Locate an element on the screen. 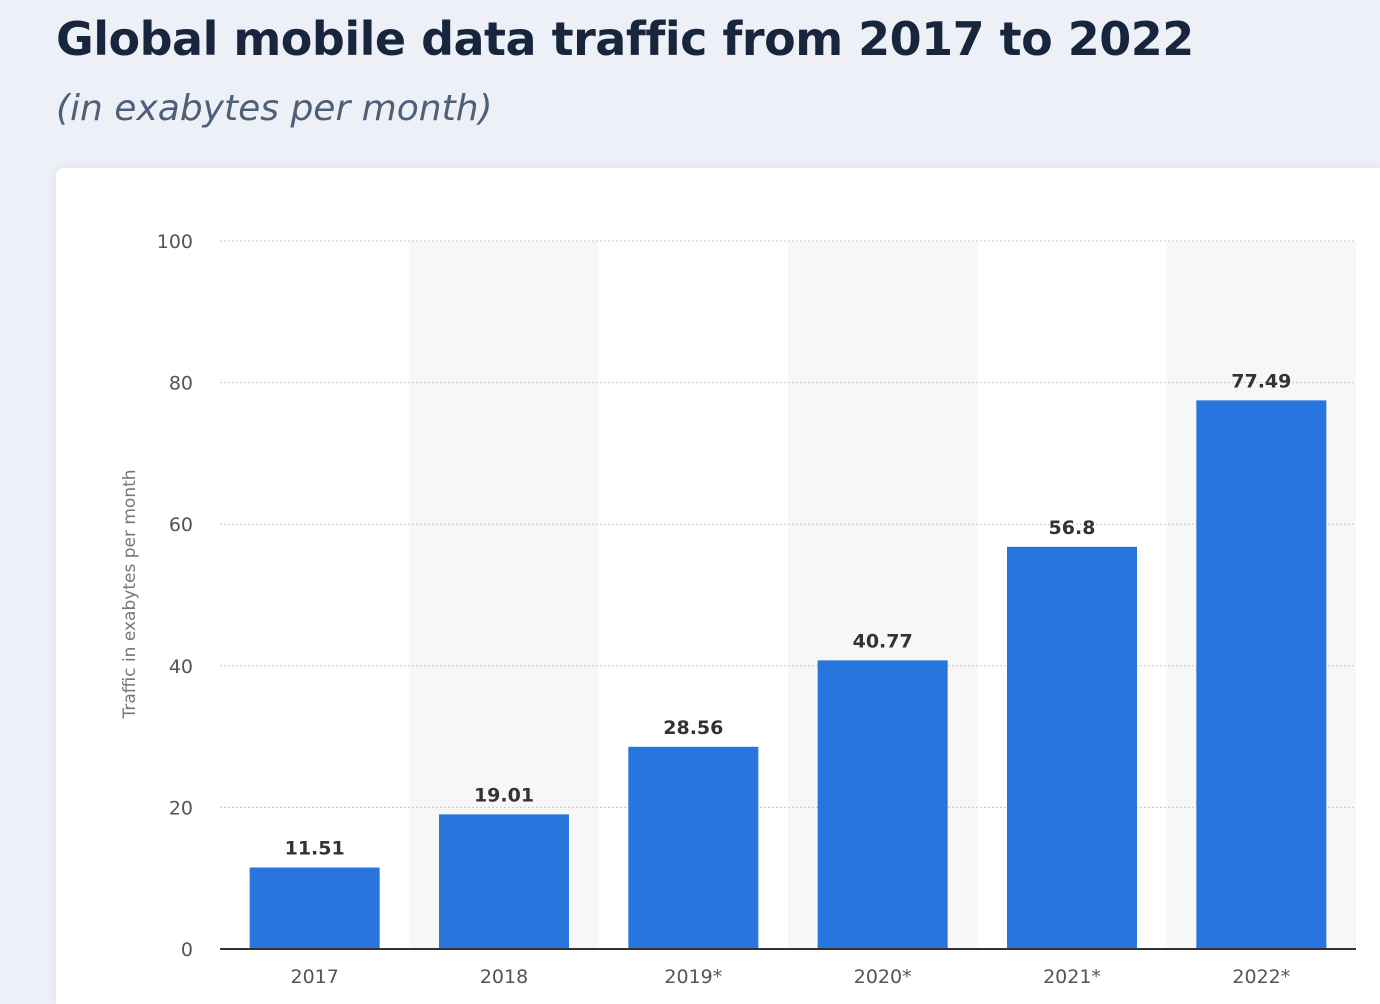 Image resolution: width=1380 pixels, height=1004 pixels. y-tick-label: 100 is located at coordinates (175, 242).